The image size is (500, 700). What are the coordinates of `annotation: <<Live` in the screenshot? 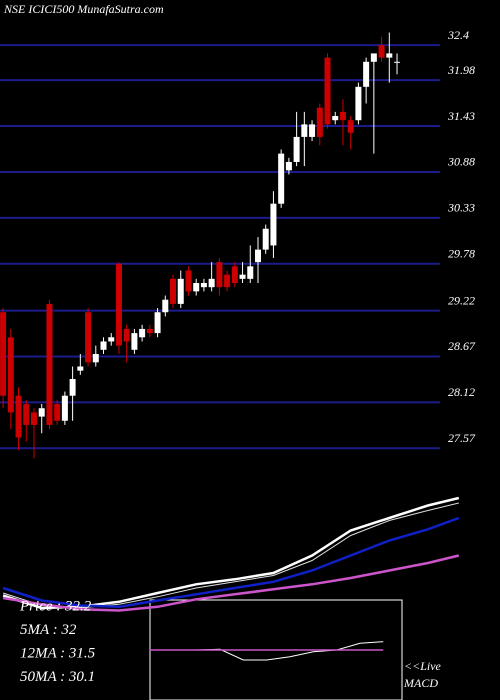 It's located at (423, 666).